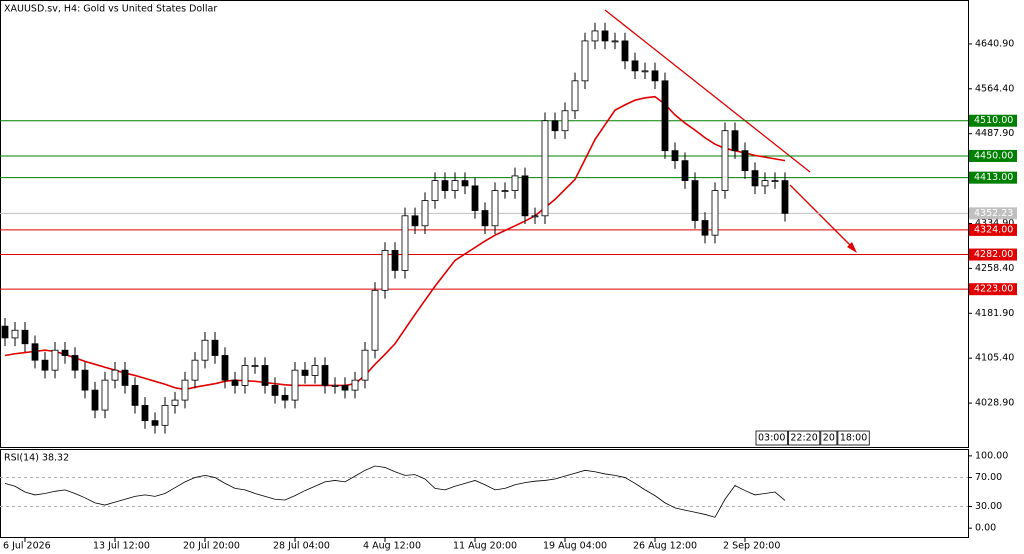 The height and width of the screenshot is (554, 1024). I want to click on time-box-label: 18:00, so click(853, 438).